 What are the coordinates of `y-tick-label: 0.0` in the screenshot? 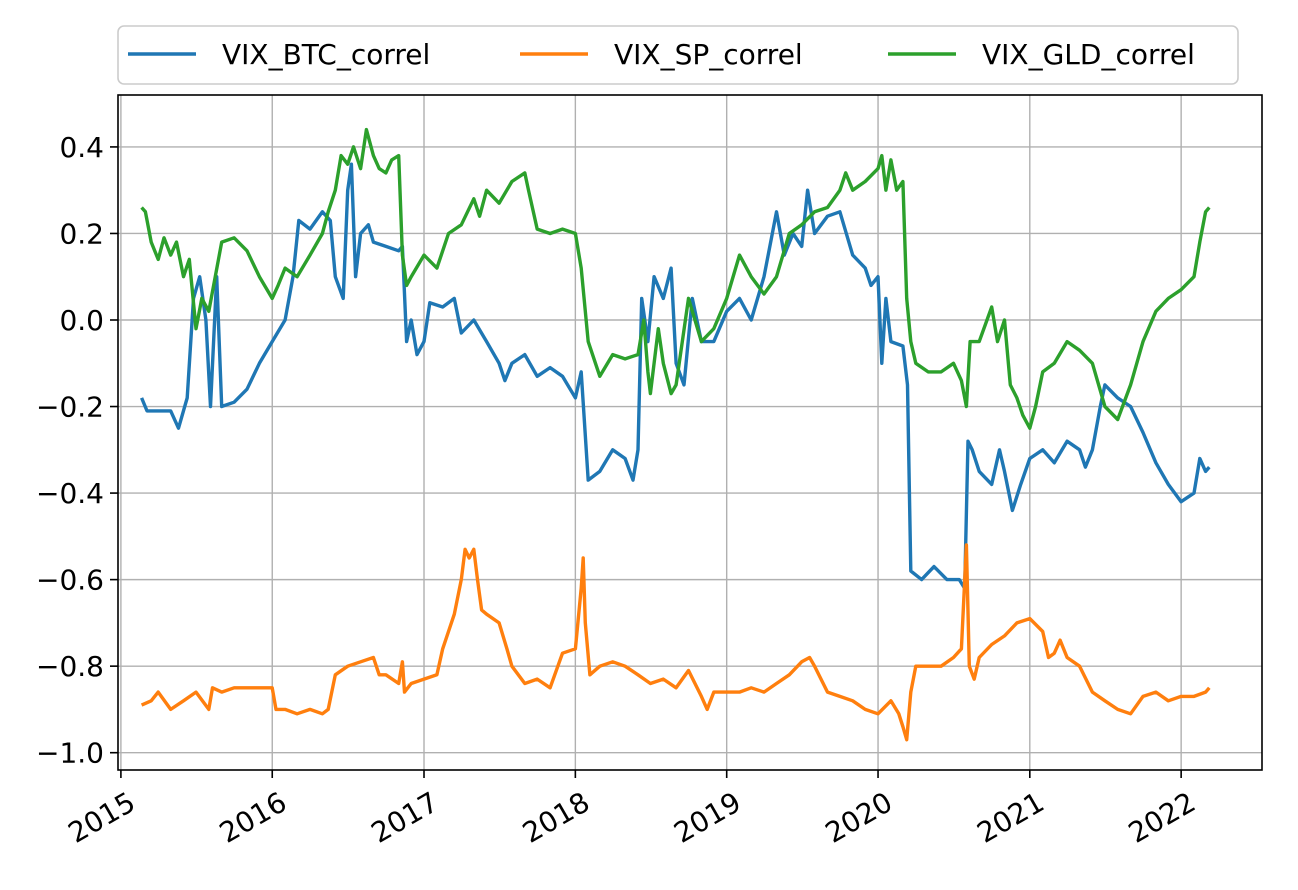 It's located at (81, 320).